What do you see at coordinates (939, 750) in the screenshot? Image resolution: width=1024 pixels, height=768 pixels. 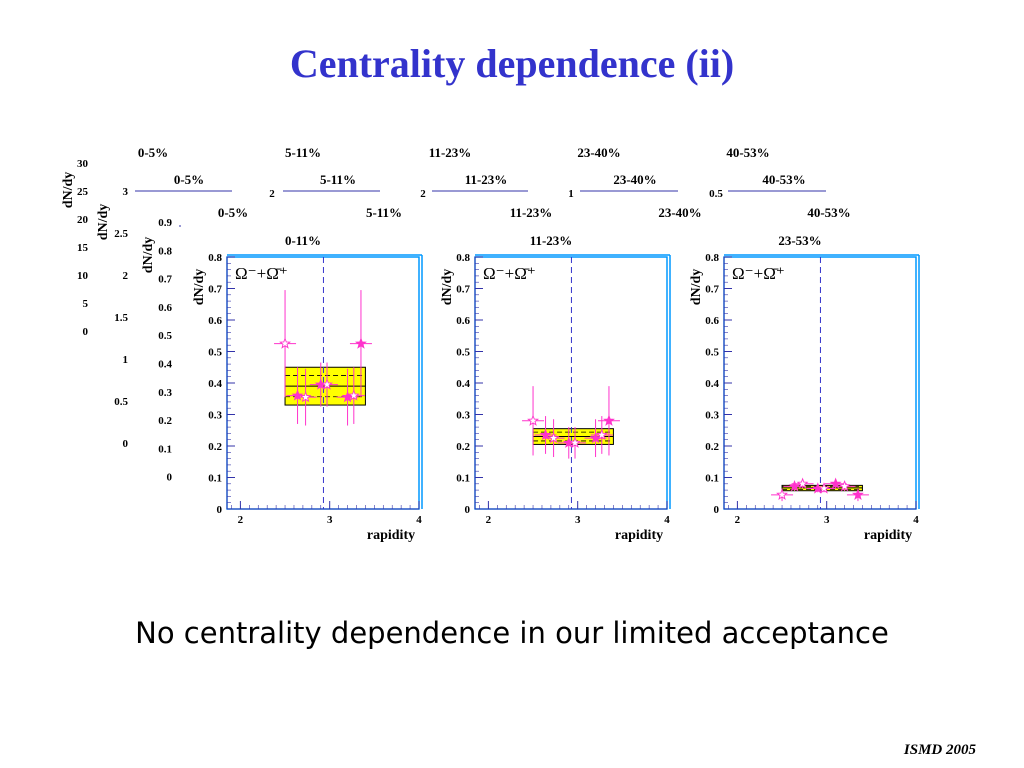 I see `slide-footer: ISMD 2005` at bounding box center [939, 750].